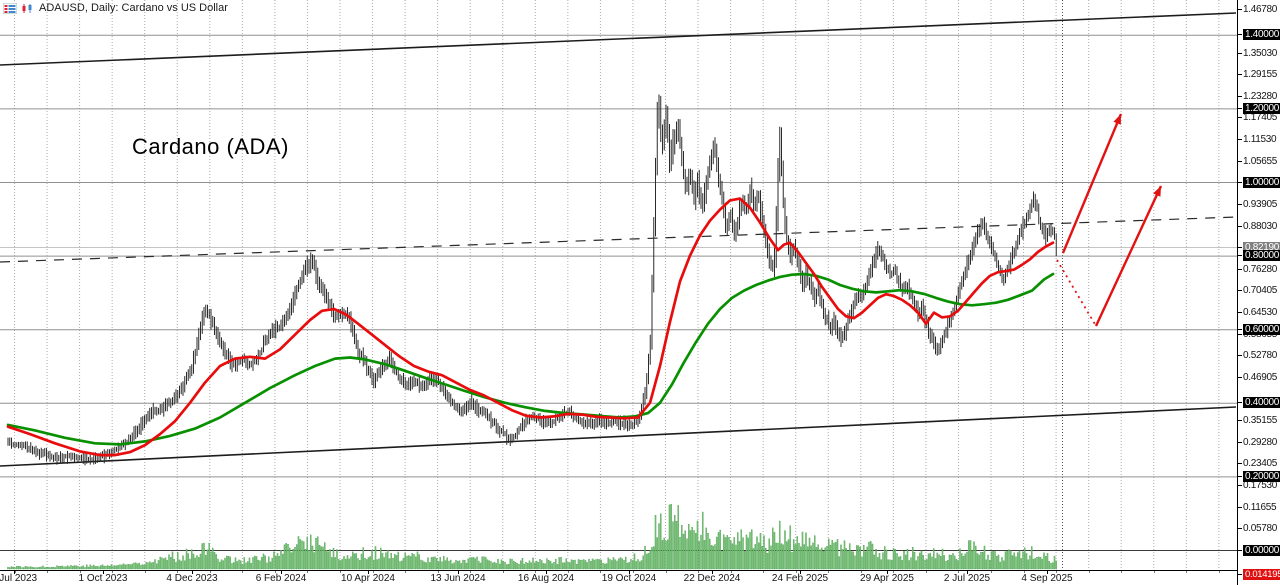  Describe the element at coordinates (368, 578) in the screenshot. I see `date-label: 10 Apr 2024` at that location.